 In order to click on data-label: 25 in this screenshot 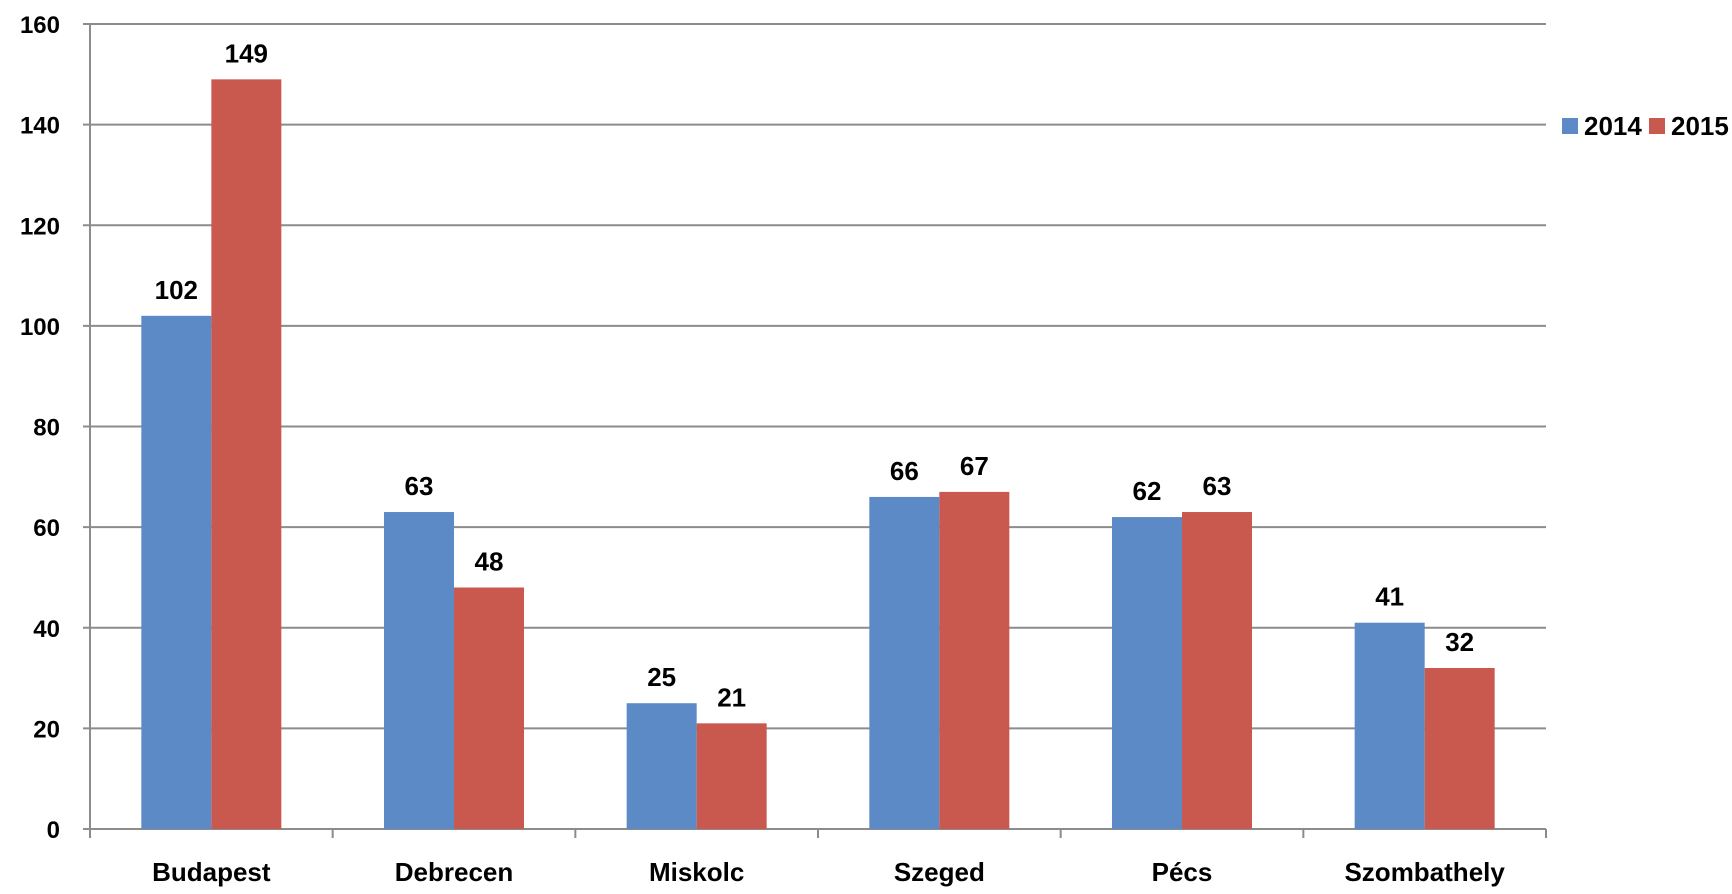, I will do `click(661, 677)`.